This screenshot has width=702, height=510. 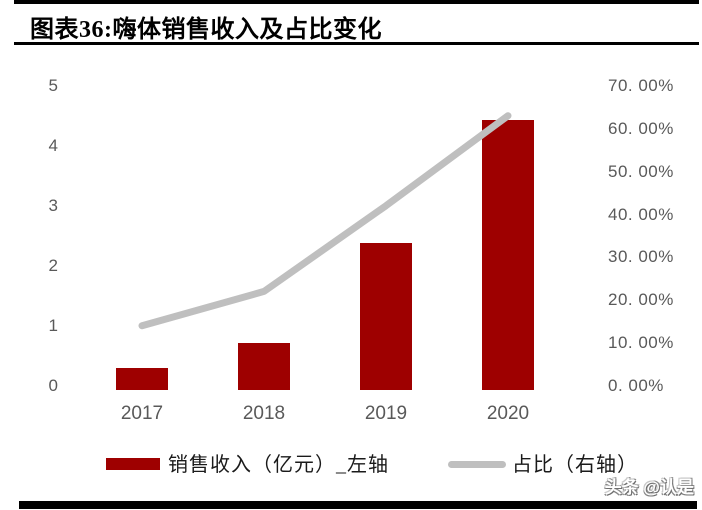 What do you see at coordinates (53, 265) in the screenshot?
I see `y-axis-left-tick-label: 2` at bounding box center [53, 265].